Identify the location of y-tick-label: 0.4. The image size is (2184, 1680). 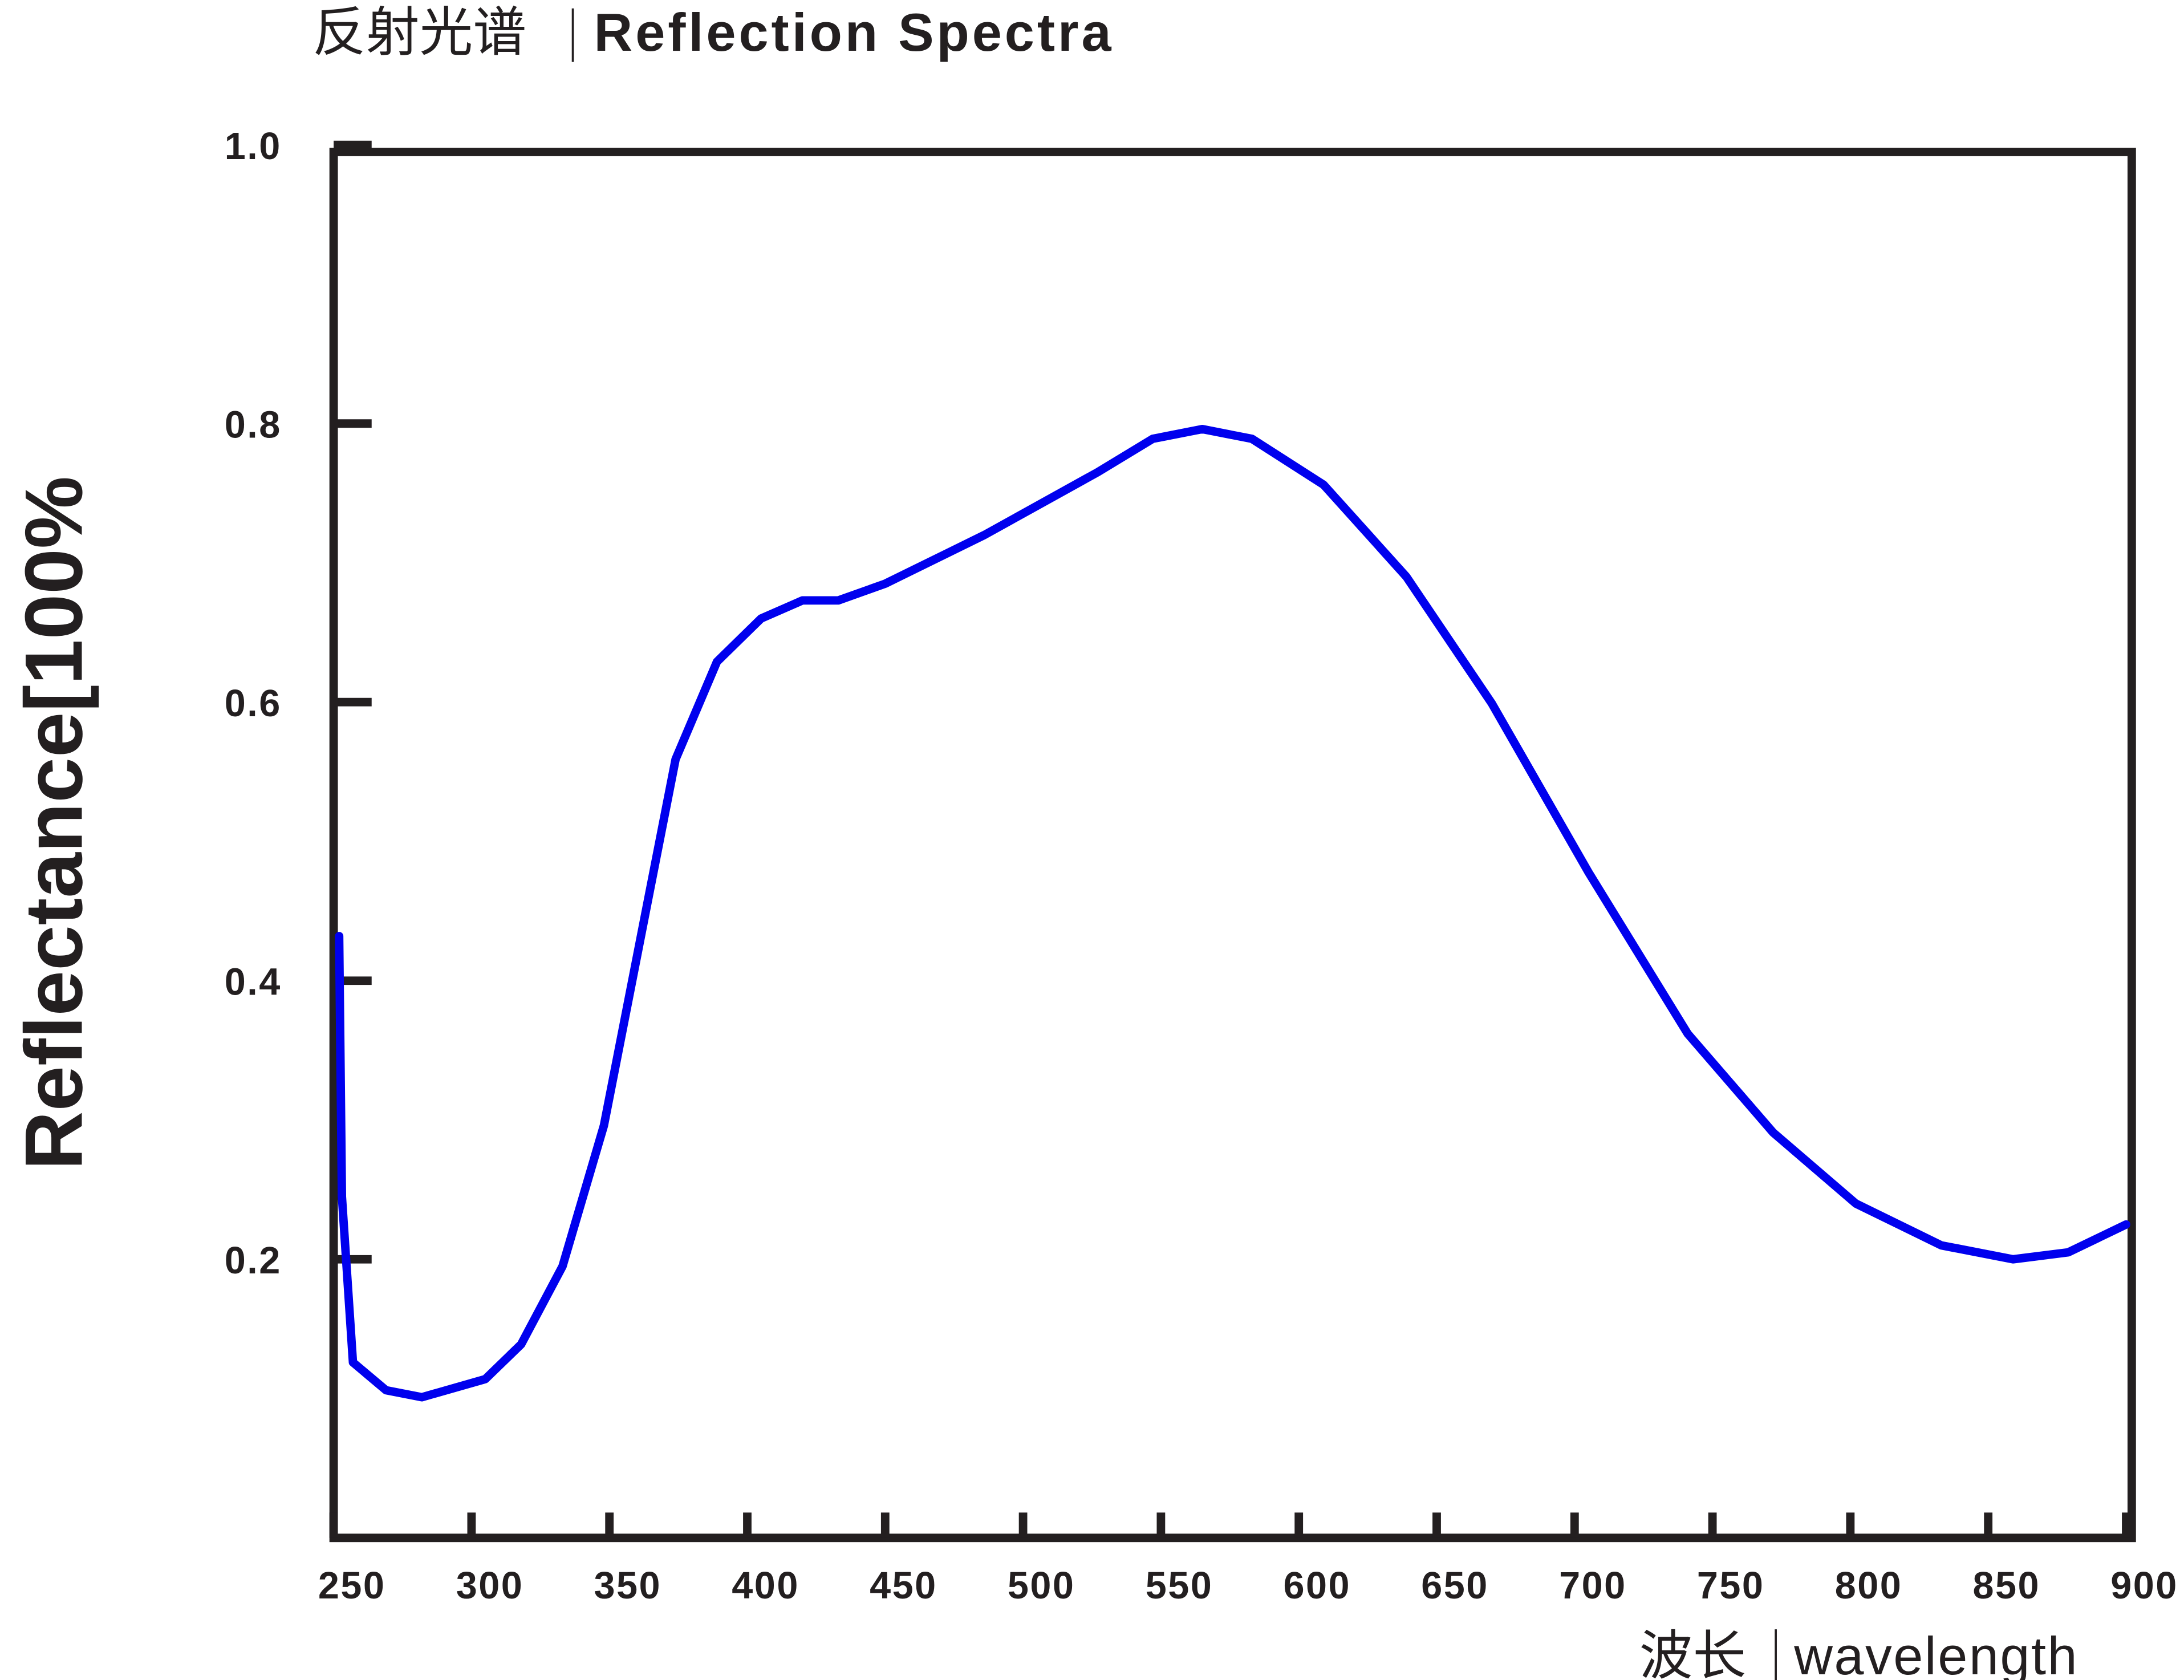
(253, 982).